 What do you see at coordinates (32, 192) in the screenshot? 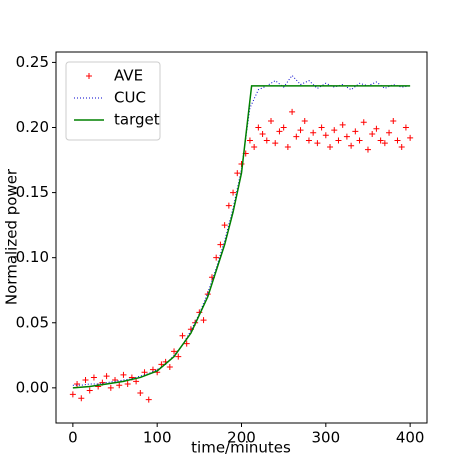
I see `y-tick-label: 0.15` at bounding box center [32, 192].